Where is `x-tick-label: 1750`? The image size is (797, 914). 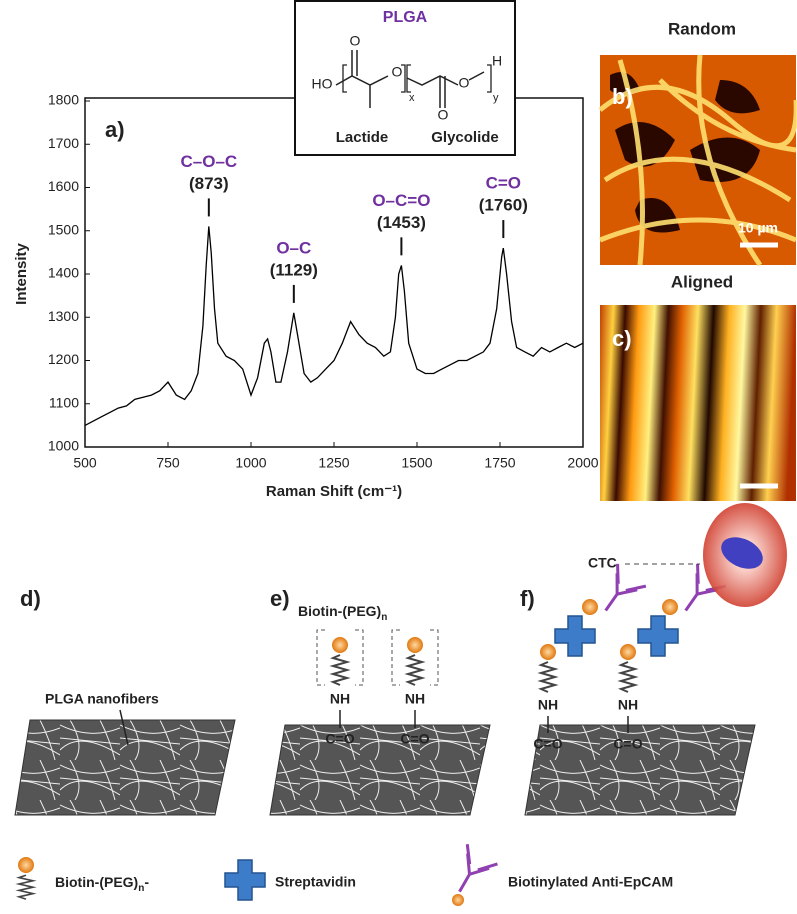
x-tick-label: 1750 is located at coordinates (499, 463).